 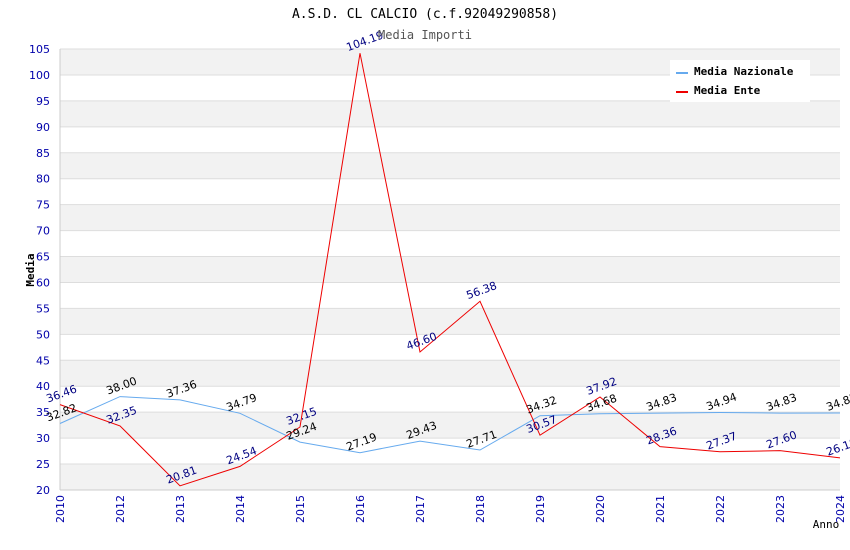 What do you see at coordinates (120, 509) in the screenshot?
I see `x-tick-label: 2012` at bounding box center [120, 509].